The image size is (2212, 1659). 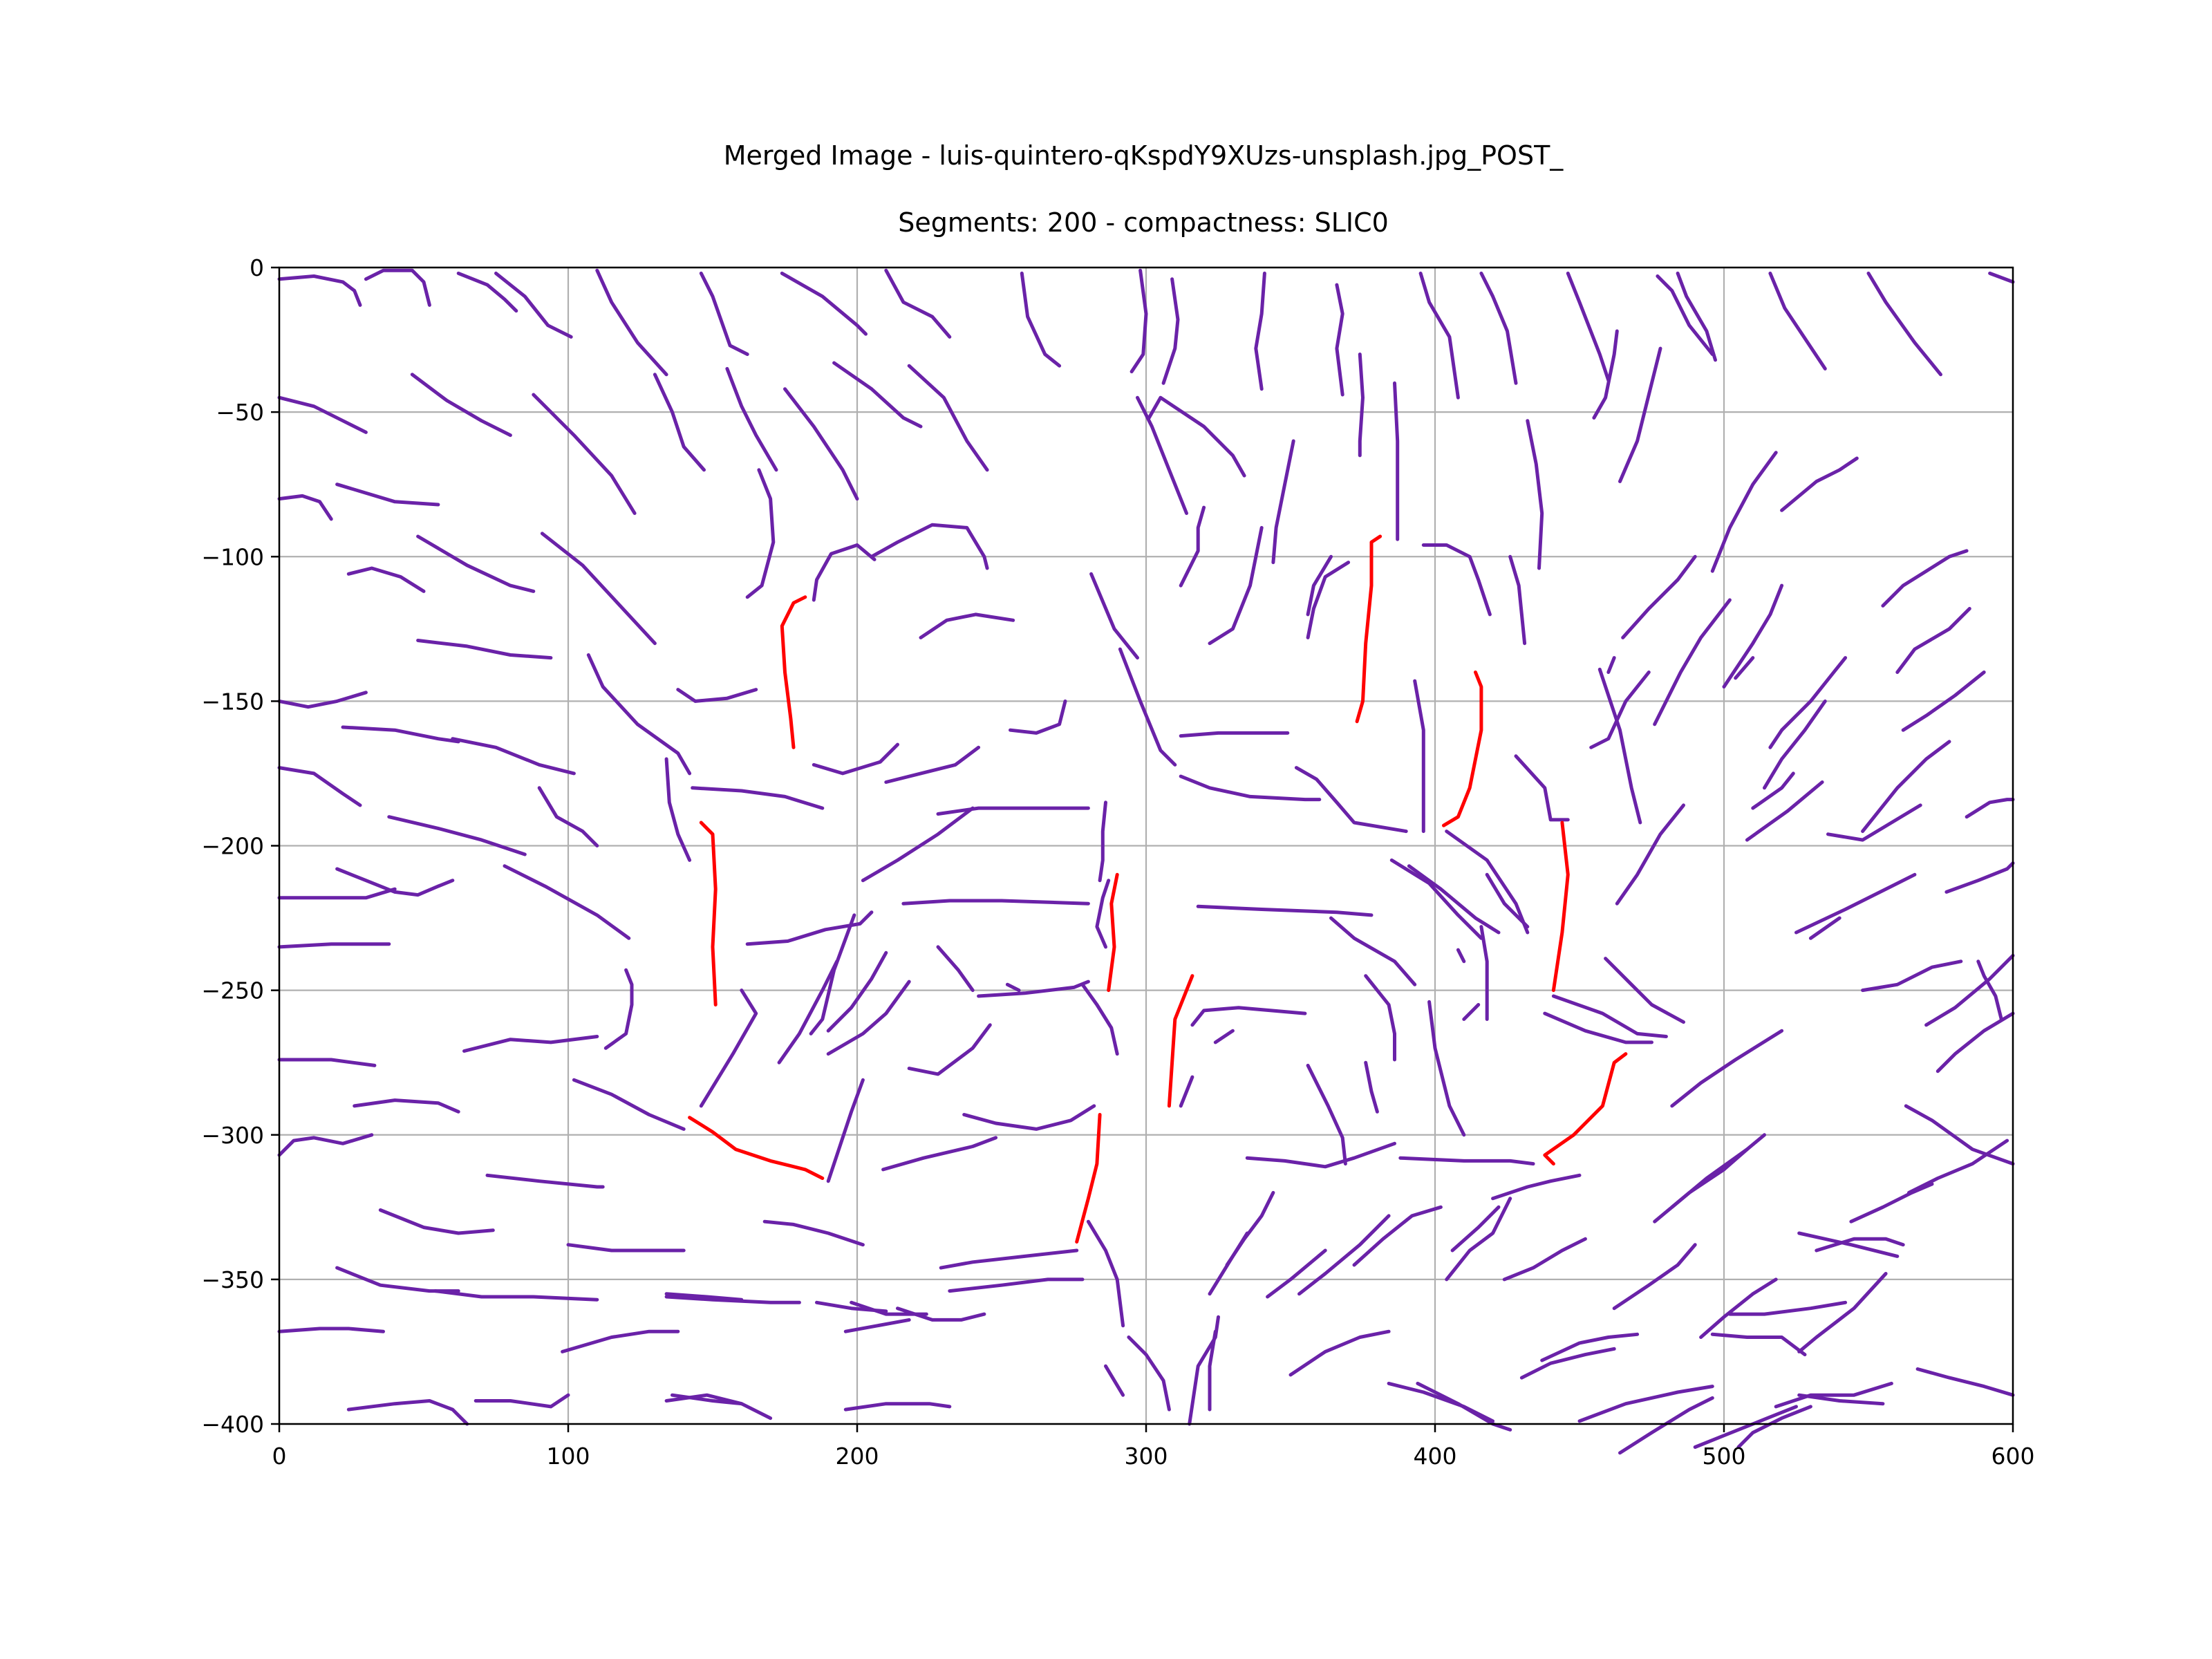 What do you see at coordinates (232, 556) in the screenshot?
I see `y-tick-label: −100` at bounding box center [232, 556].